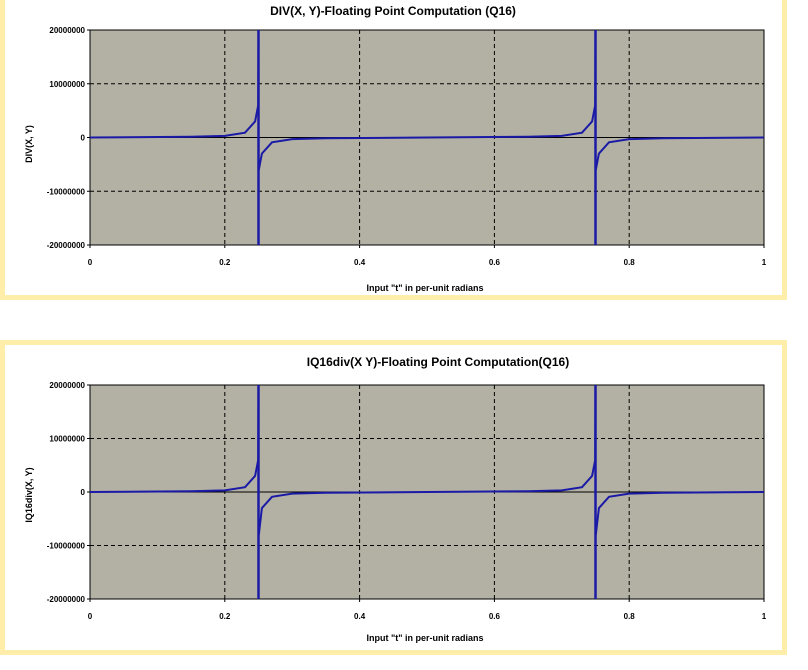  Describe the element at coordinates (29, 144) in the screenshot. I see `y-axis-label: DIV(X, Y)` at that location.